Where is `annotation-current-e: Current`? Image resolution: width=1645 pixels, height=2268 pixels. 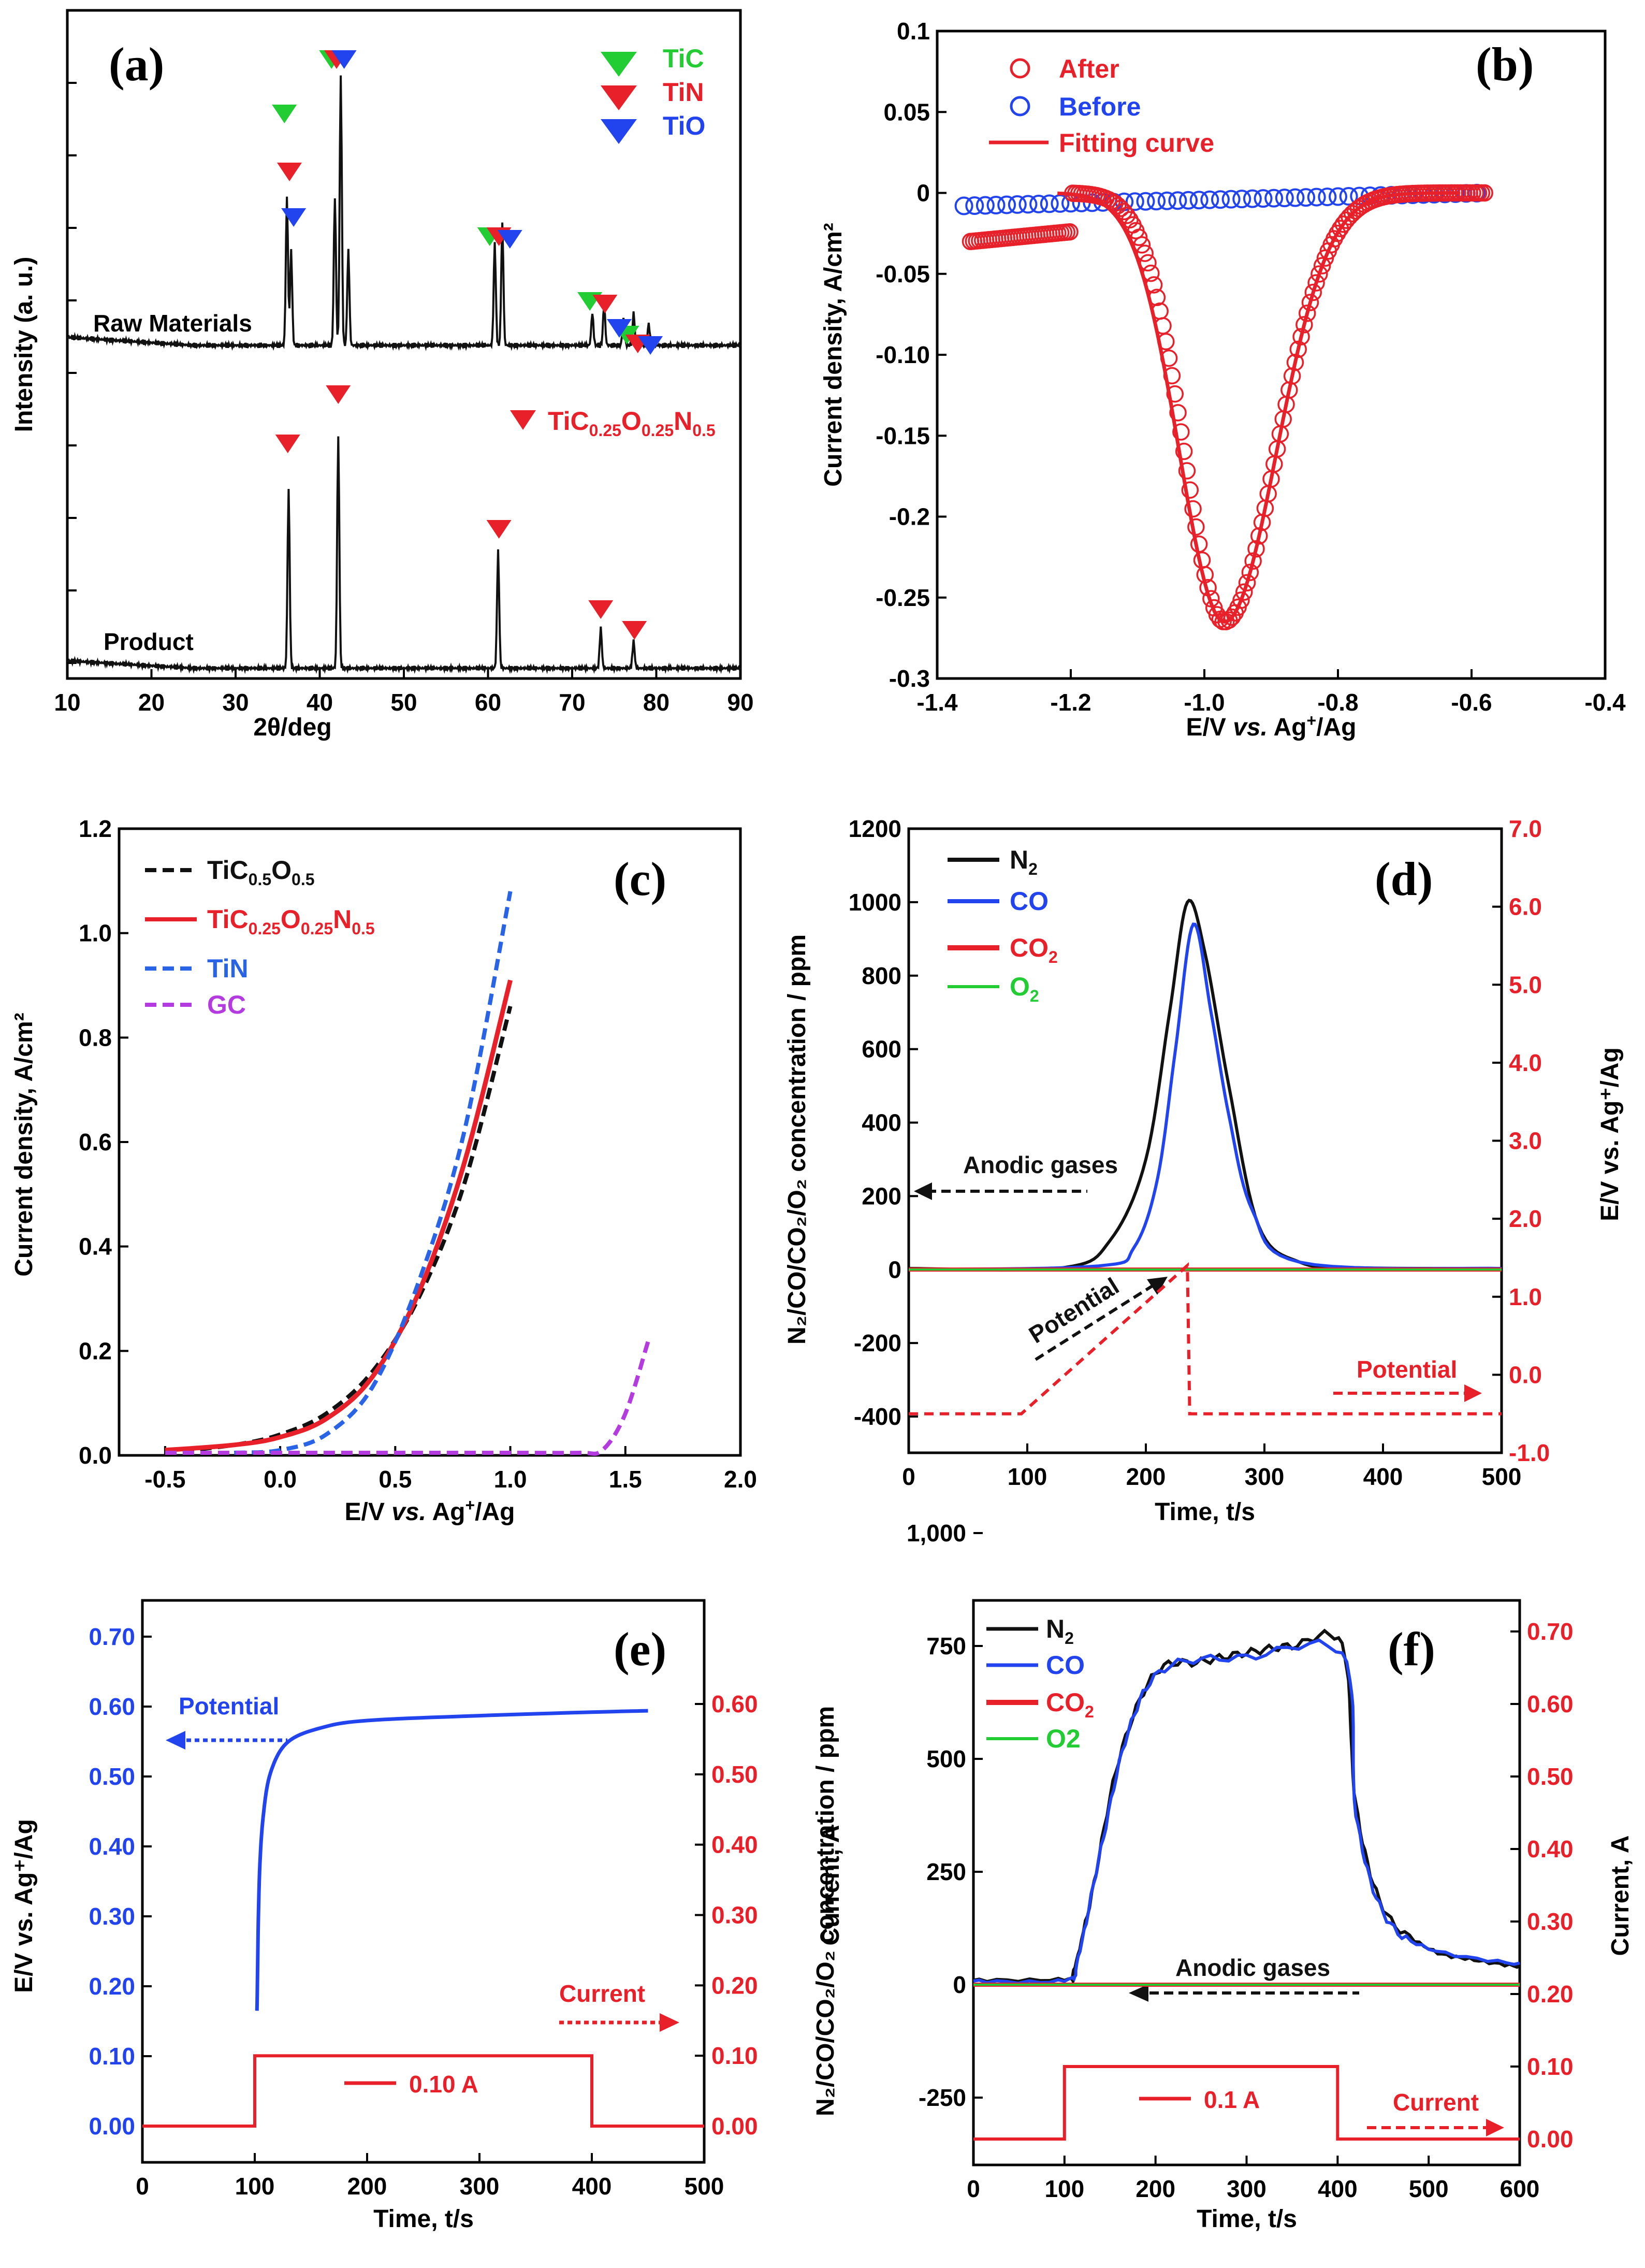
annotation-current-e: Current is located at coordinates (602, 1993).